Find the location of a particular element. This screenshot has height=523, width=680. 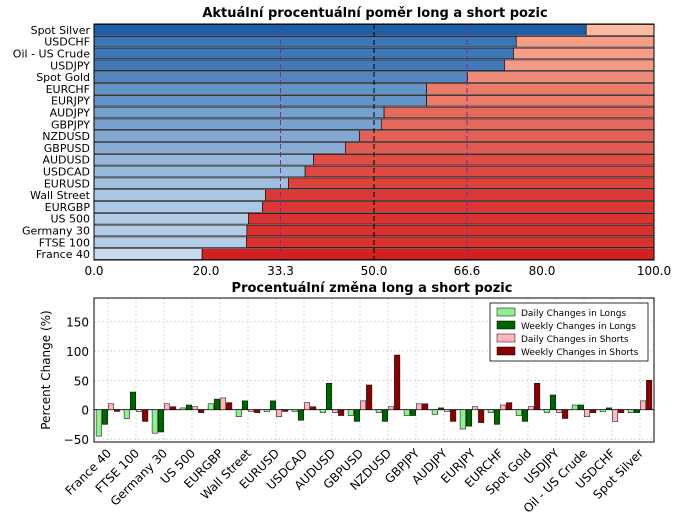

legend-label: Weekly Changes in Longs is located at coordinates (578, 327).